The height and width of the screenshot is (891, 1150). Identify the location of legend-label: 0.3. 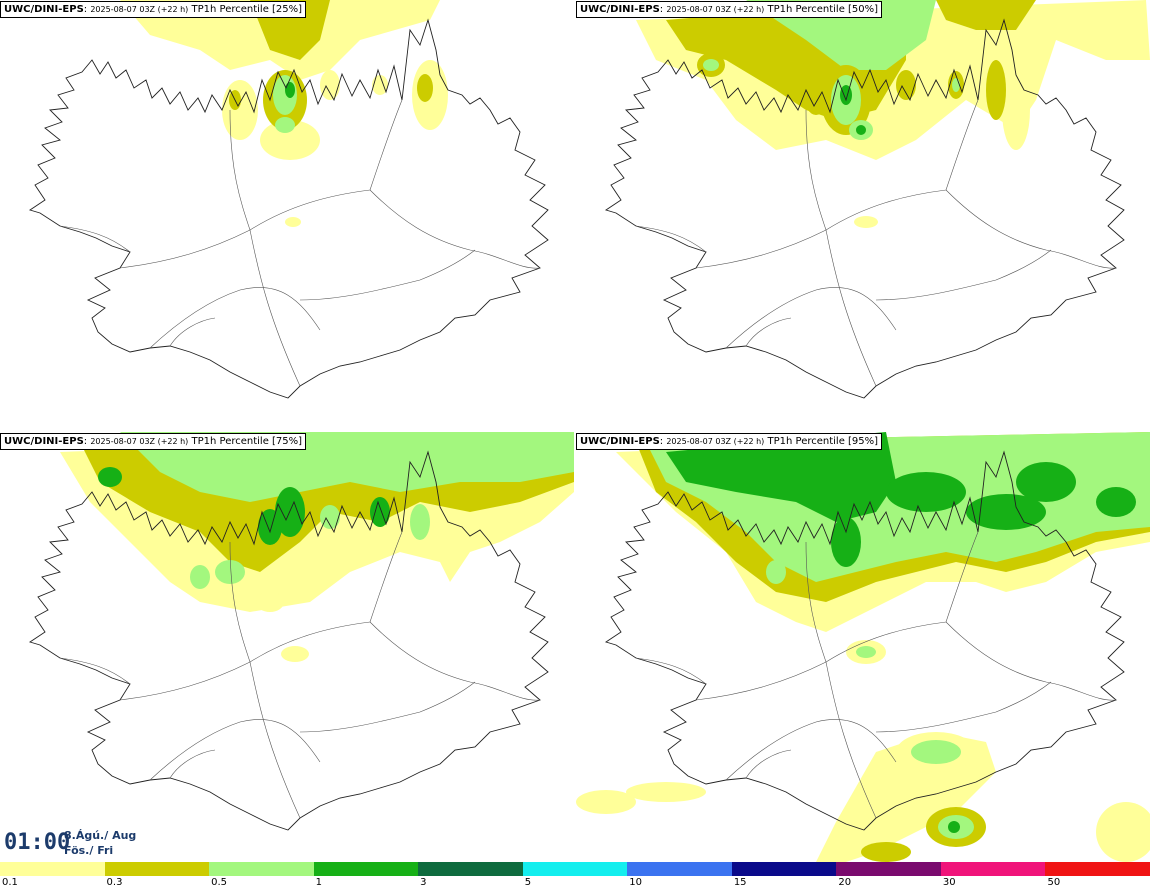
(114, 882).